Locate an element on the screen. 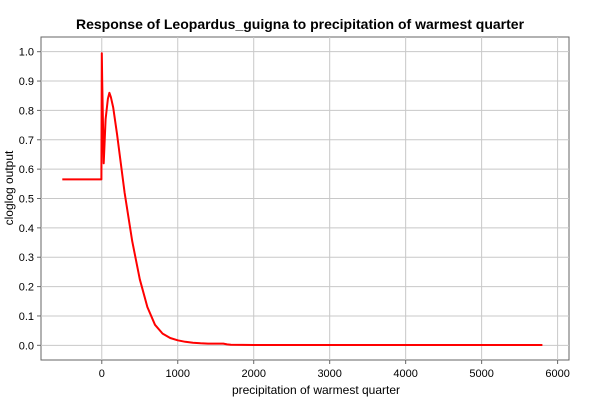 This screenshot has width=600, height=400. x-tick-label: 5000 is located at coordinates (481, 374).